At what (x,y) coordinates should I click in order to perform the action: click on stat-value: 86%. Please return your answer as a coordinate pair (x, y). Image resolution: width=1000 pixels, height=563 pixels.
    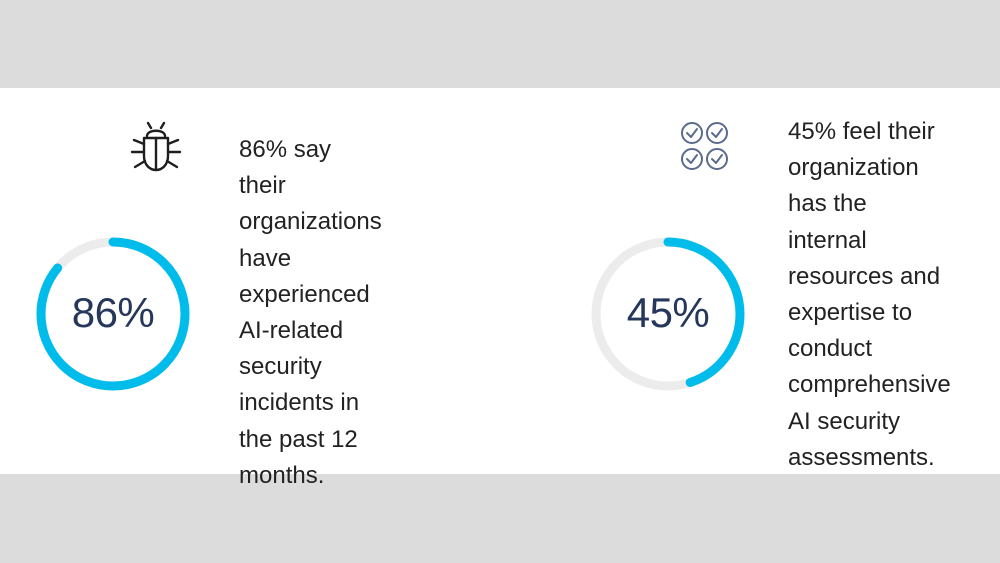
    Looking at the image, I should click on (113, 312).